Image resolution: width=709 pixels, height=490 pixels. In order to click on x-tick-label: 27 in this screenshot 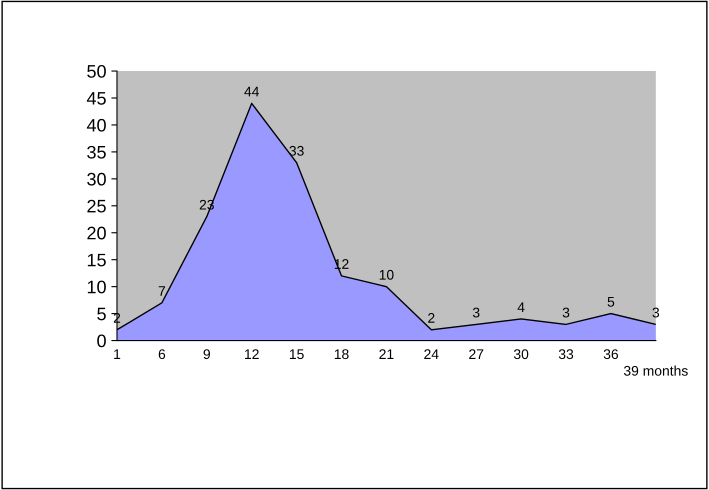, I will do `click(476, 354)`.